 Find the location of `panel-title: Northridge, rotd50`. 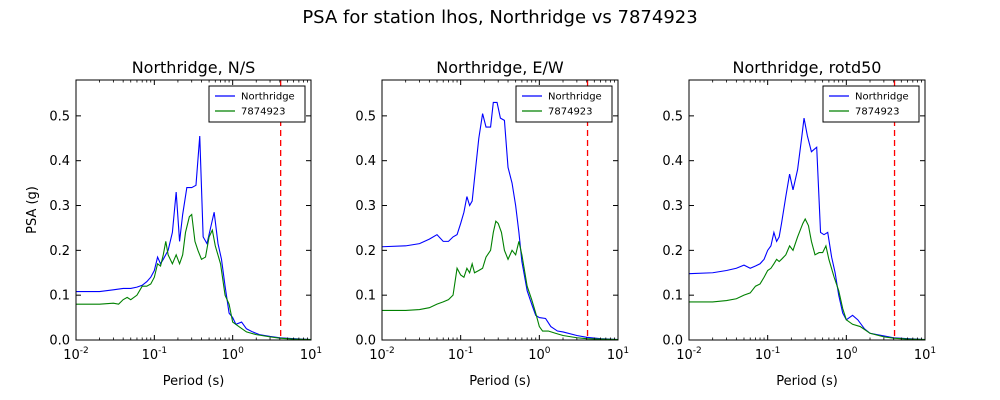

panel-title: Northridge, rotd50 is located at coordinates (807, 67).